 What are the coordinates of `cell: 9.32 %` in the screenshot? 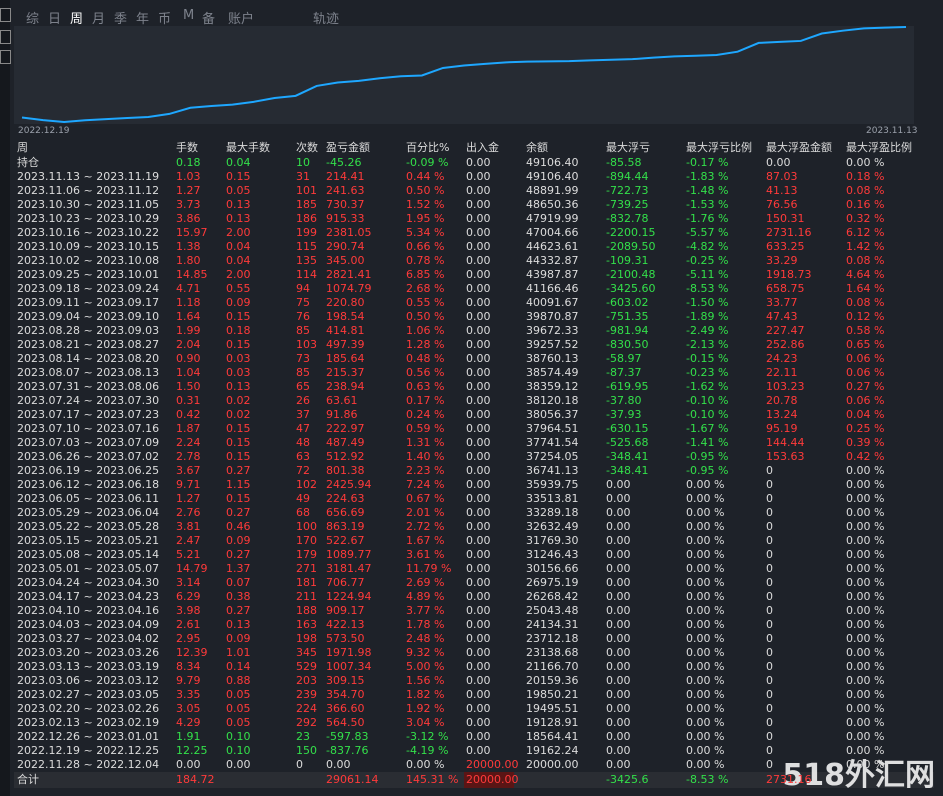 It's located at (425, 652).